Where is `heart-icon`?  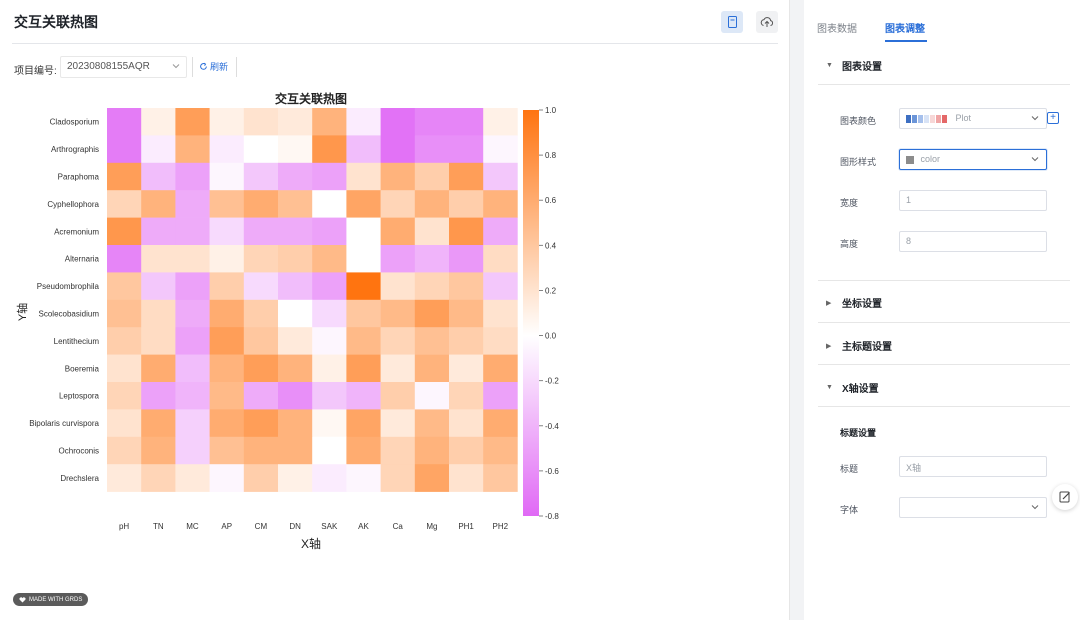 heart-icon is located at coordinates (22, 599).